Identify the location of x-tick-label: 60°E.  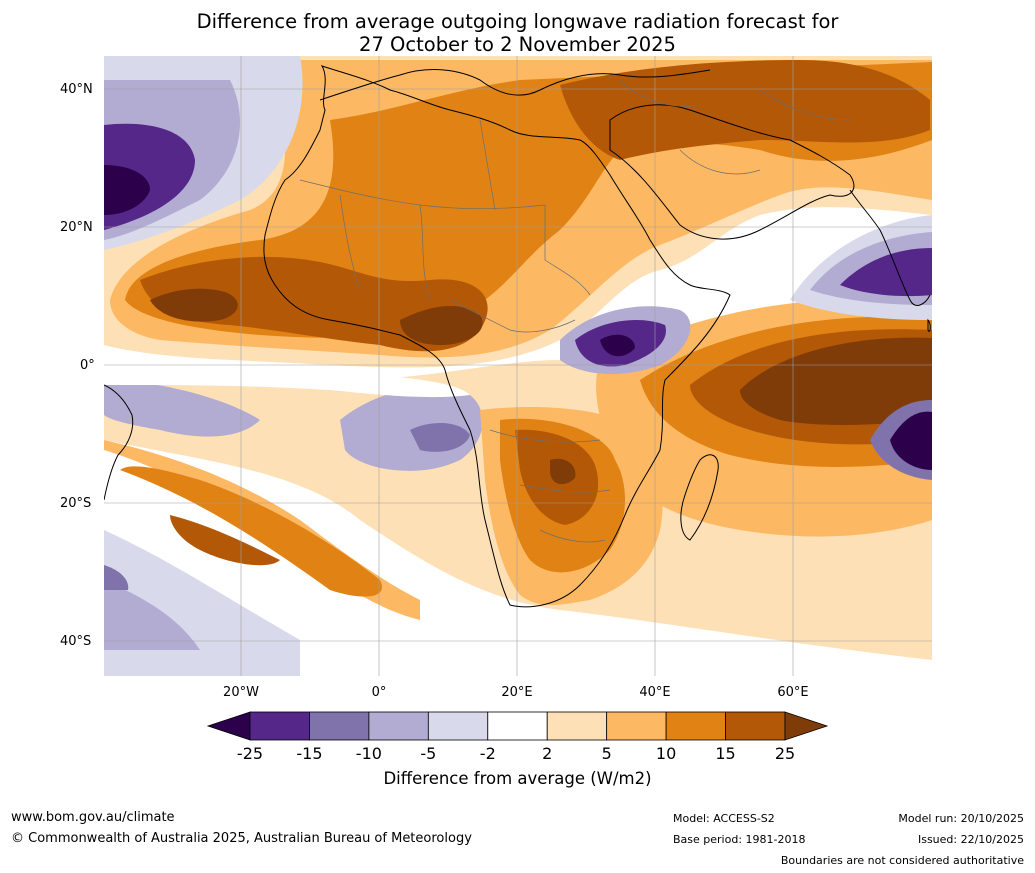
(793, 692).